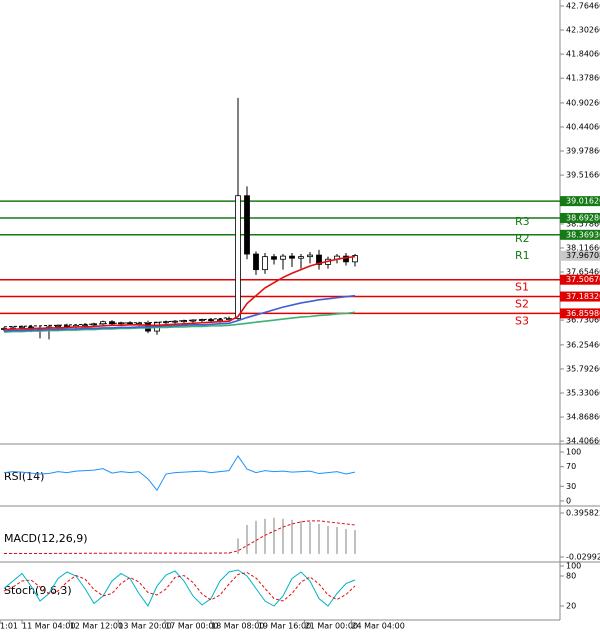 The height and width of the screenshot is (632, 600). Describe the element at coordinates (583, 217) in the screenshot. I see `level-label: 38.69280` at that location.